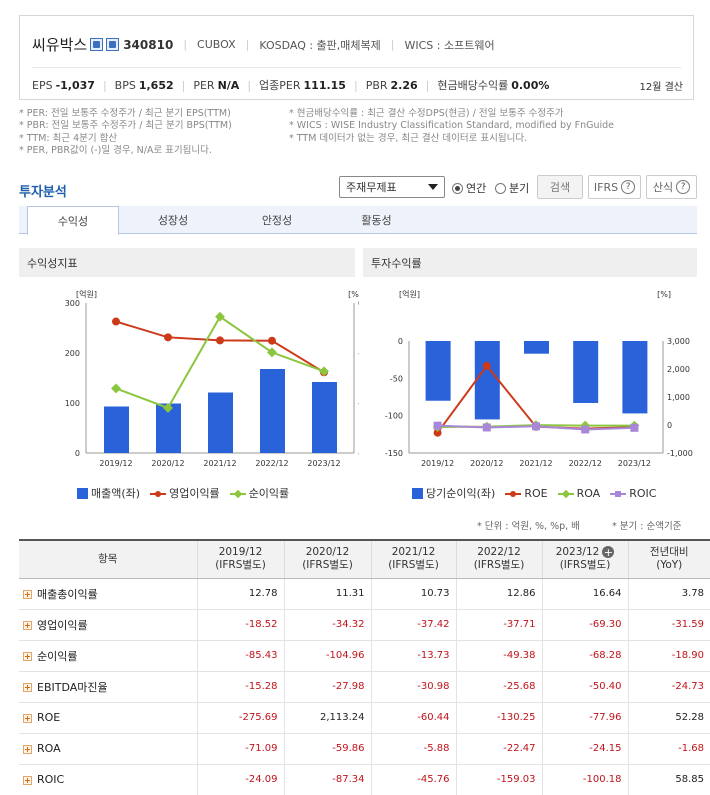  I want to click on note-line: * PER: 전일 보통주 수정주가 / 최근 분기 EPS(TTM), so click(125, 113).